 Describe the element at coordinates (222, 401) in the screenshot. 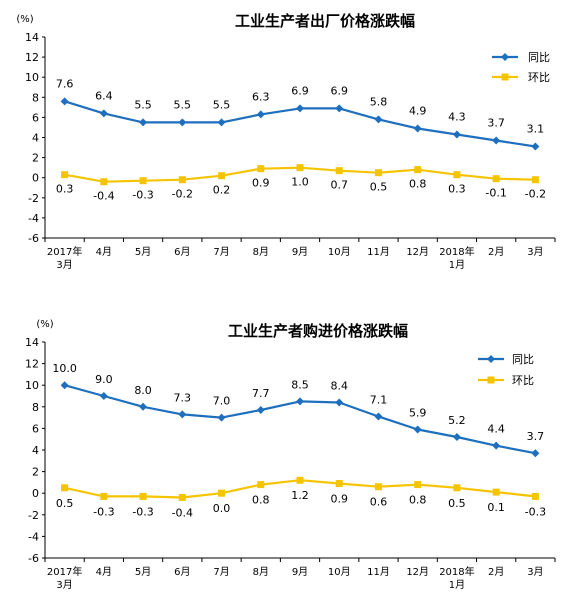

I see `data-label: 7.0` at that location.